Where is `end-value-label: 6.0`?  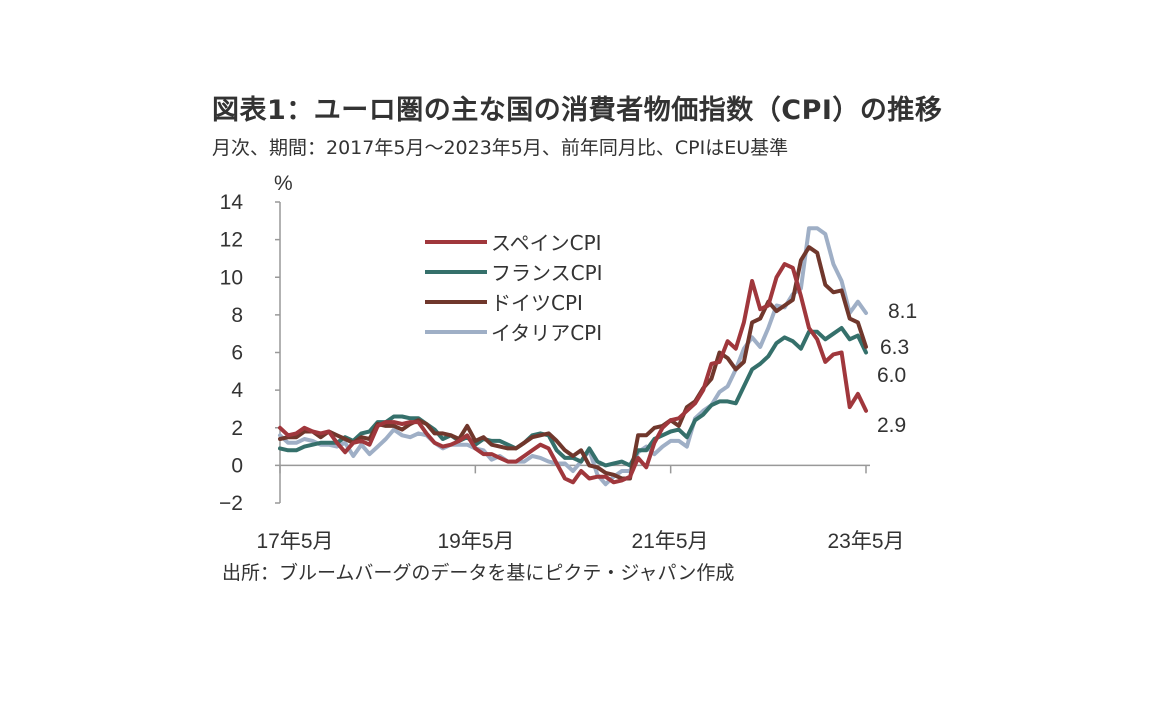 end-value-label: 6.0 is located at coordinates (891, 375).